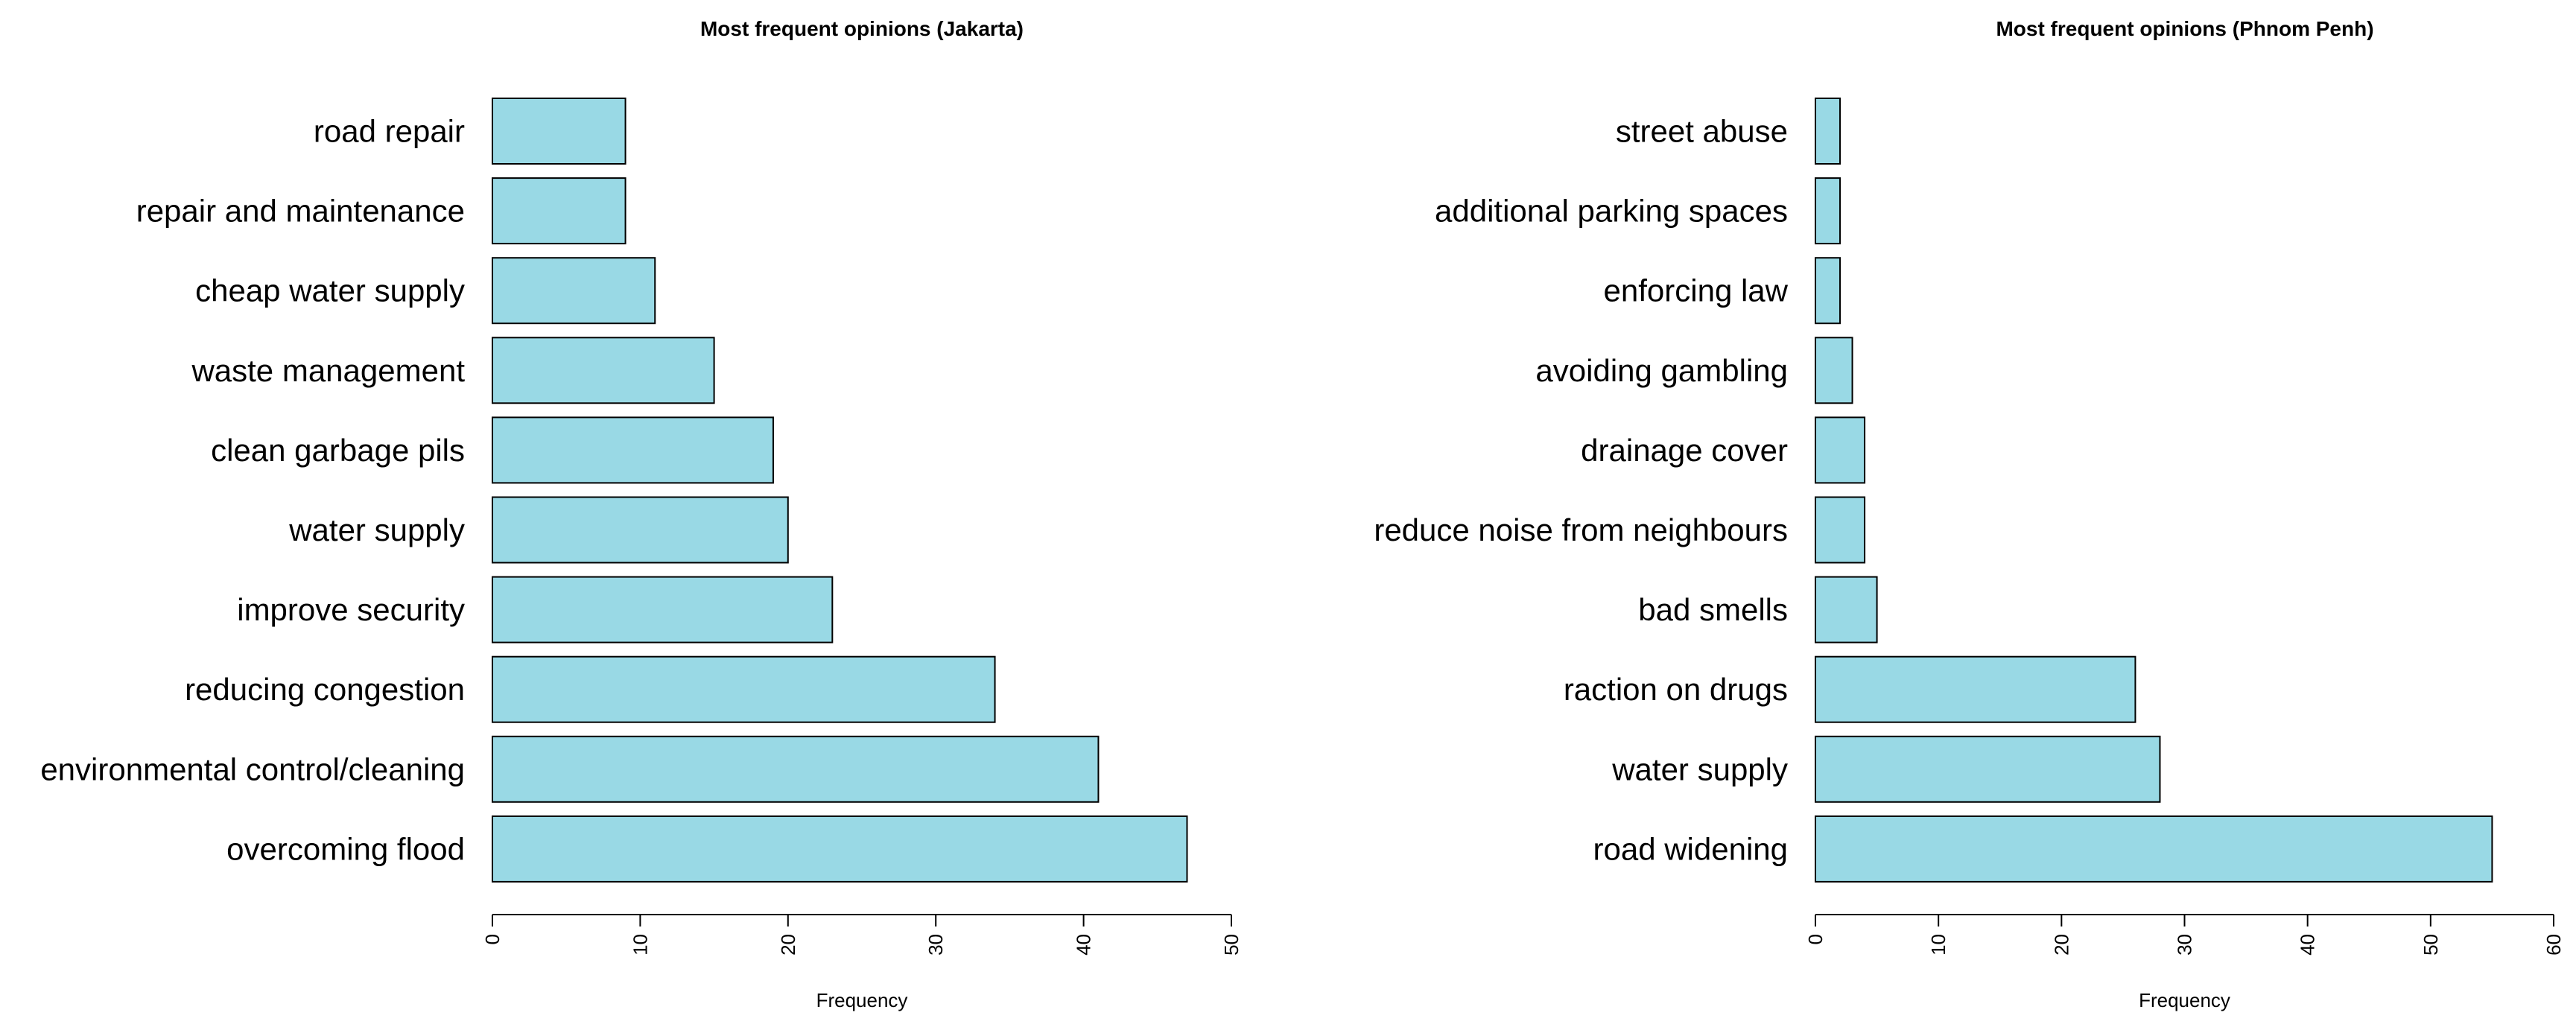 The height and width of the screenshot is (1033, 2576). I want to click on bar-reduce-noise-from-neighbours, so click(1841, 530).